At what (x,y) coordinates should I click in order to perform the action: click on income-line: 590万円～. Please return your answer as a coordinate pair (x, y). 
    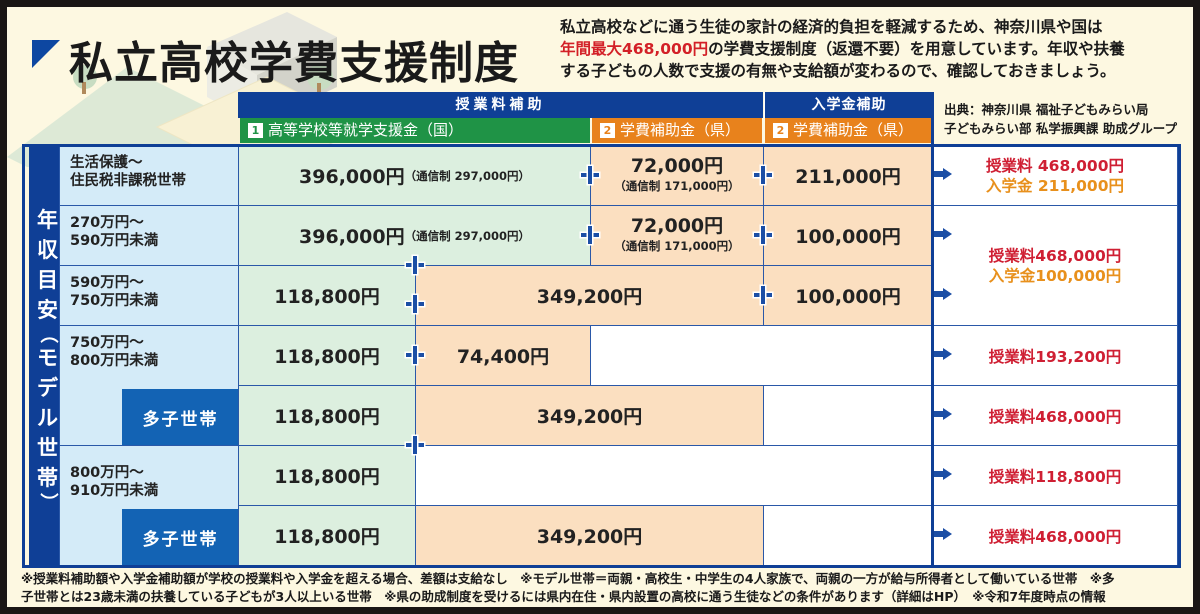
    Looking at the image, I should click on (107, 283).